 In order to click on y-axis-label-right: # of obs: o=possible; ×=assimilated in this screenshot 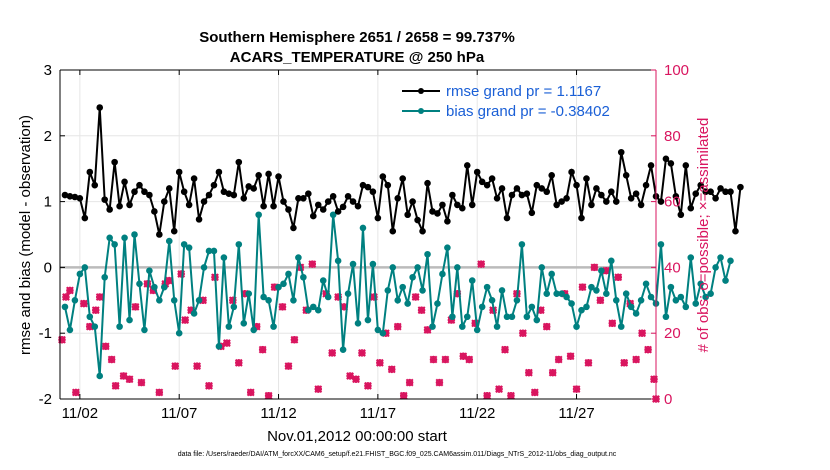, I will do `click(703, 235)`.